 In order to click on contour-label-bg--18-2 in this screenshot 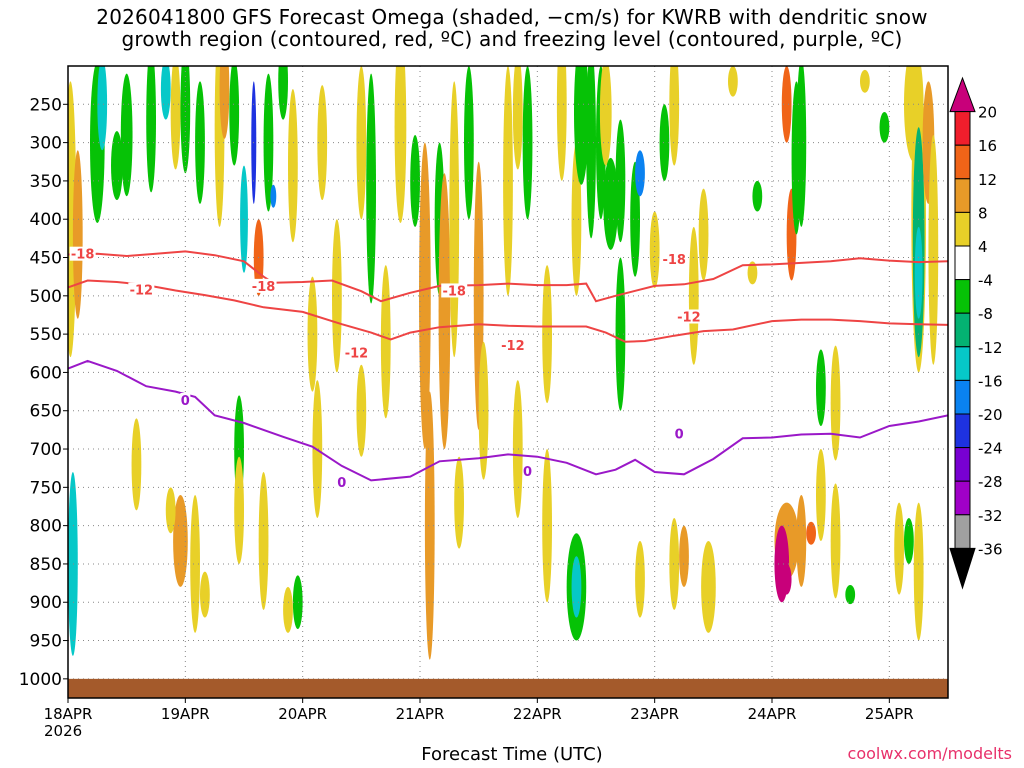, I will do `click(454, 290)`.